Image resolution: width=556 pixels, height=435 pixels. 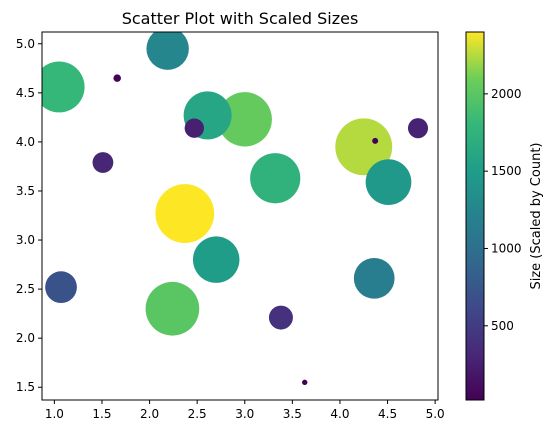 I want to click on x-tick-label: 4.5, so click(x=387, y=414).